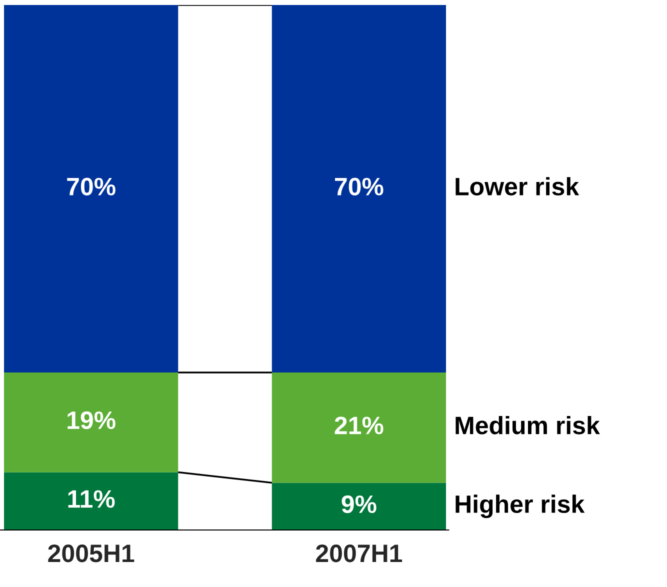  I want to click on data-label: 11%, so click(91, 499).